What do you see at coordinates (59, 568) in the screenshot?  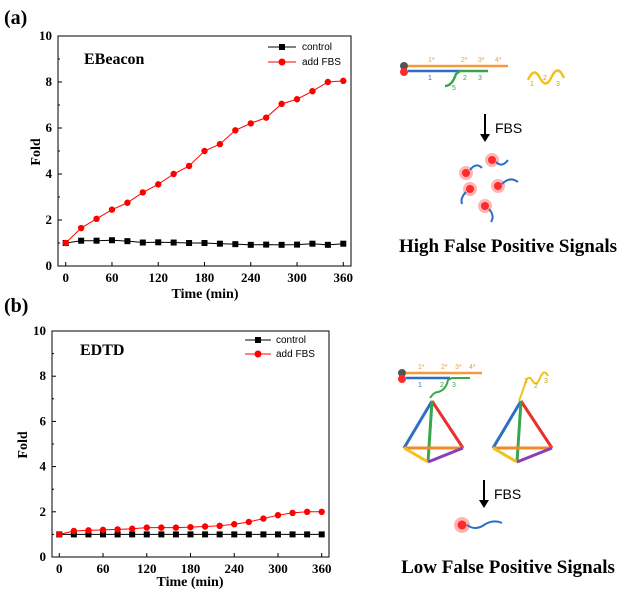 I see `x-tick-label: 0` at bounding box center [59, 568].